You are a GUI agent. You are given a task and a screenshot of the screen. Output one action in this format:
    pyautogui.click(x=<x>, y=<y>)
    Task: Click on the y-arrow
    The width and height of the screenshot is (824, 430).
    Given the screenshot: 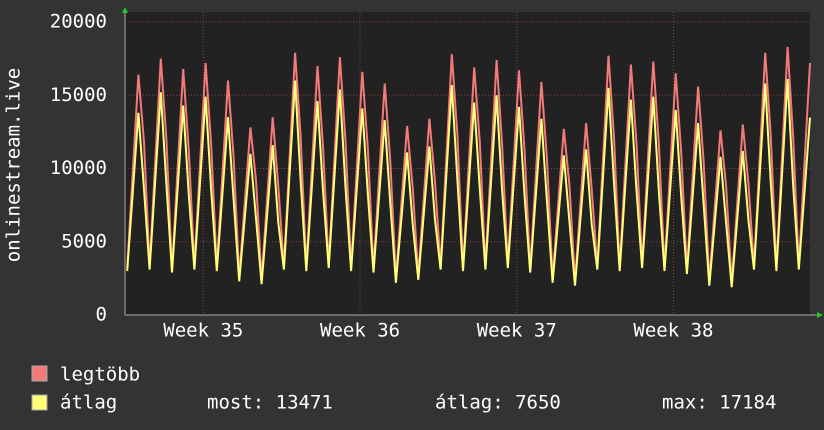 What is the action you would take?
    pyautogui.click(x=125, y=10)
    